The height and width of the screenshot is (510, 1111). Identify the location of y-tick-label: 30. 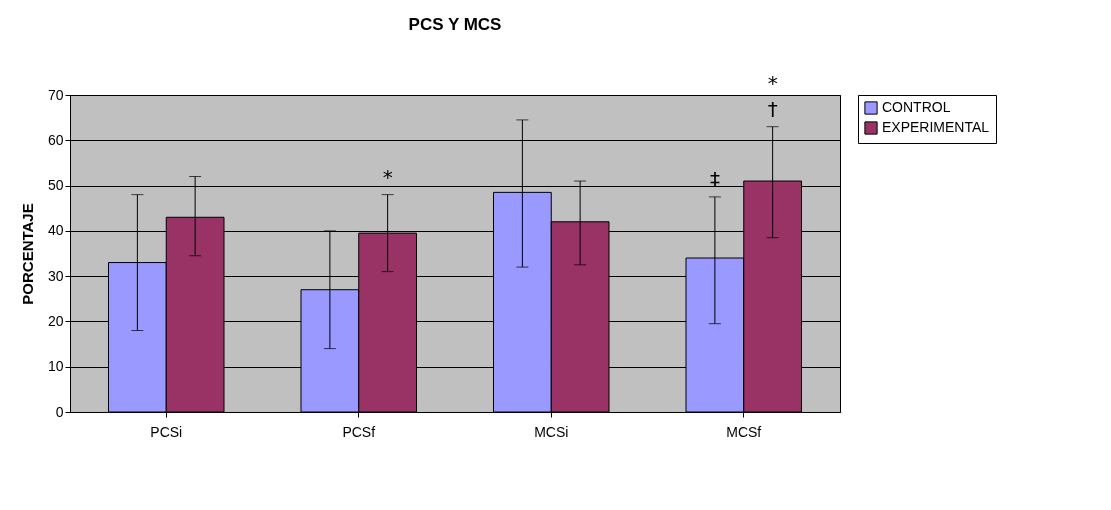
(55, 275).